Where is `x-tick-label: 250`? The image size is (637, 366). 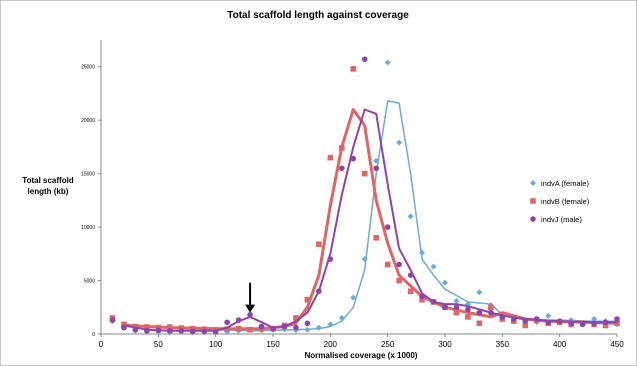 x-tick-label: 250 is located at coordinates (388, 344).